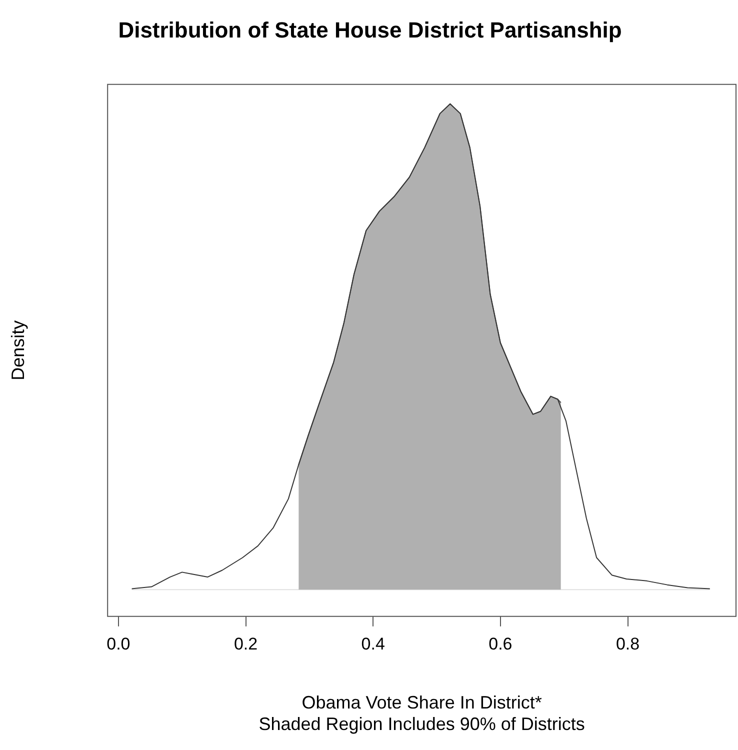 This screenshot has width=738, height=750. Describe the element at coordinates (421, 724) in the screenshot. I see `text: Shaded Region Includes 90% of Districts` at that location.